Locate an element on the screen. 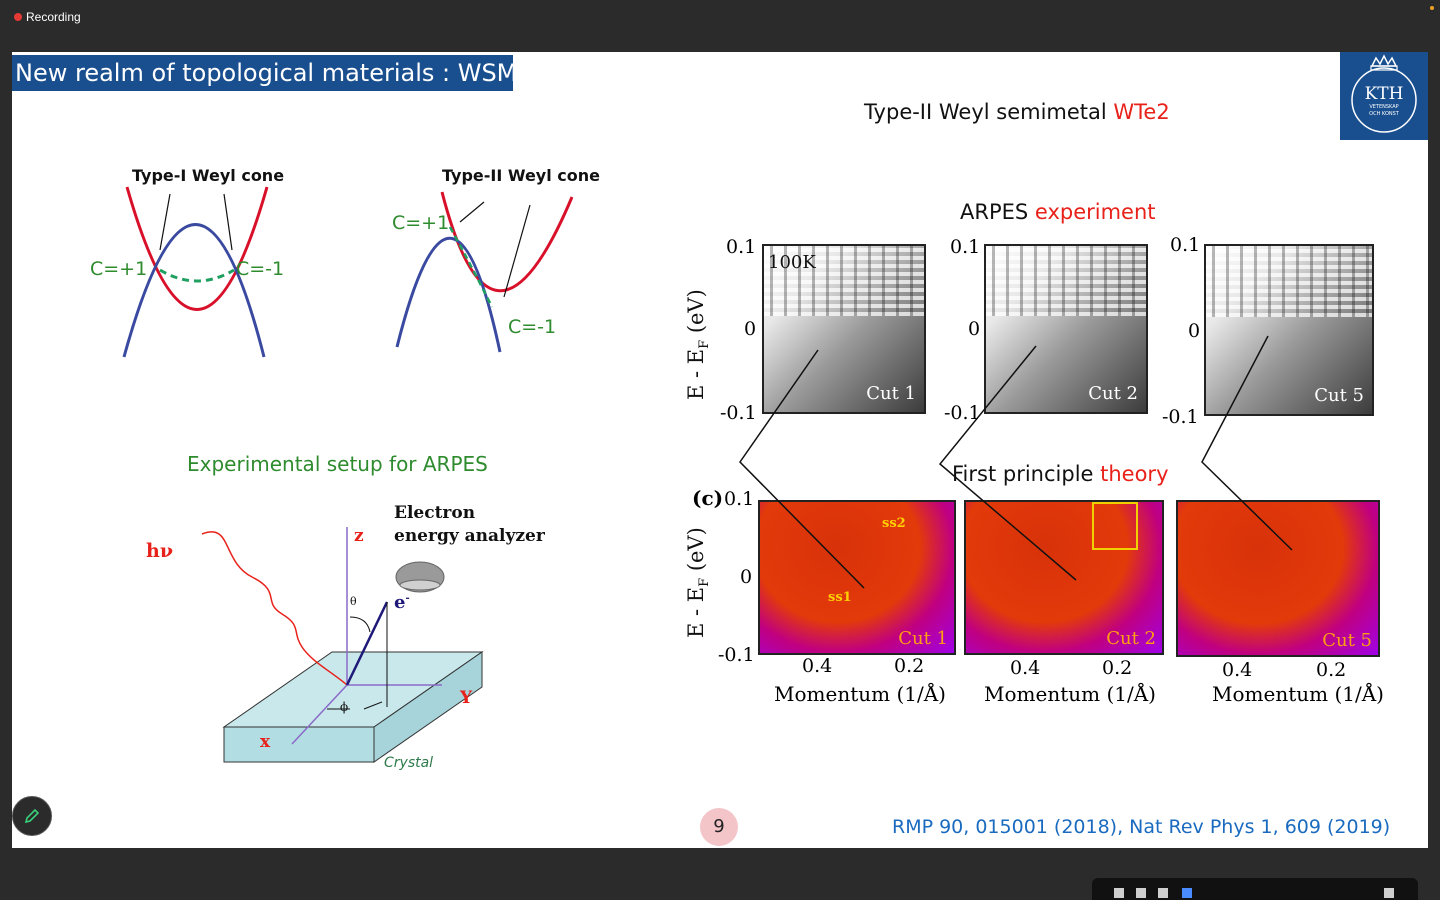 This screenshot has width=1440, height=900. recording-indicator: Recording is located at coordinates (47, 17).